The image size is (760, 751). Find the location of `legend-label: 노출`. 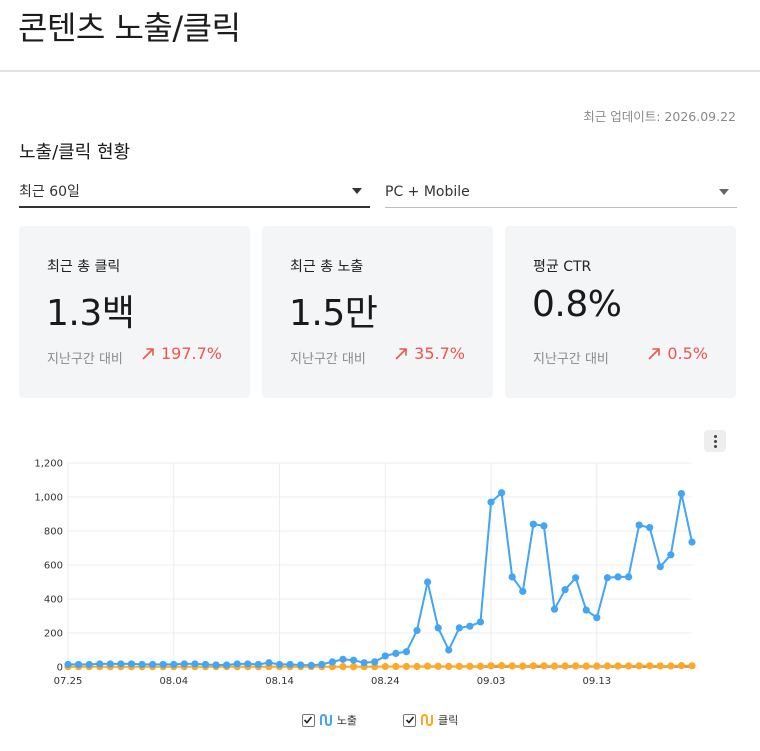

legend-label: 노출 is located at coordinates (346, 720).